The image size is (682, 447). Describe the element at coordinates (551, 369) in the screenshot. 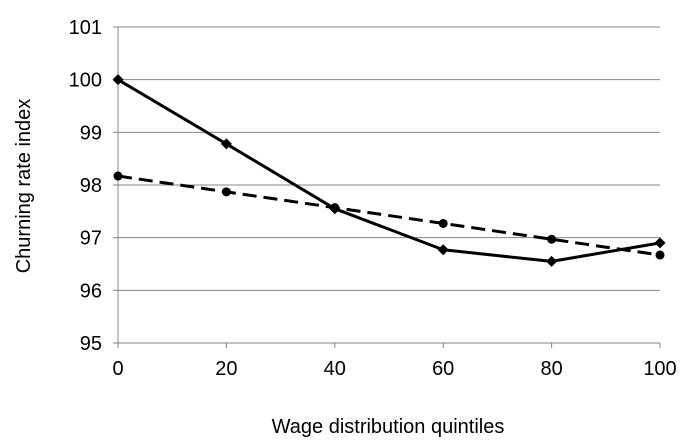

I see `x-tick-label-80: 80` at that location.